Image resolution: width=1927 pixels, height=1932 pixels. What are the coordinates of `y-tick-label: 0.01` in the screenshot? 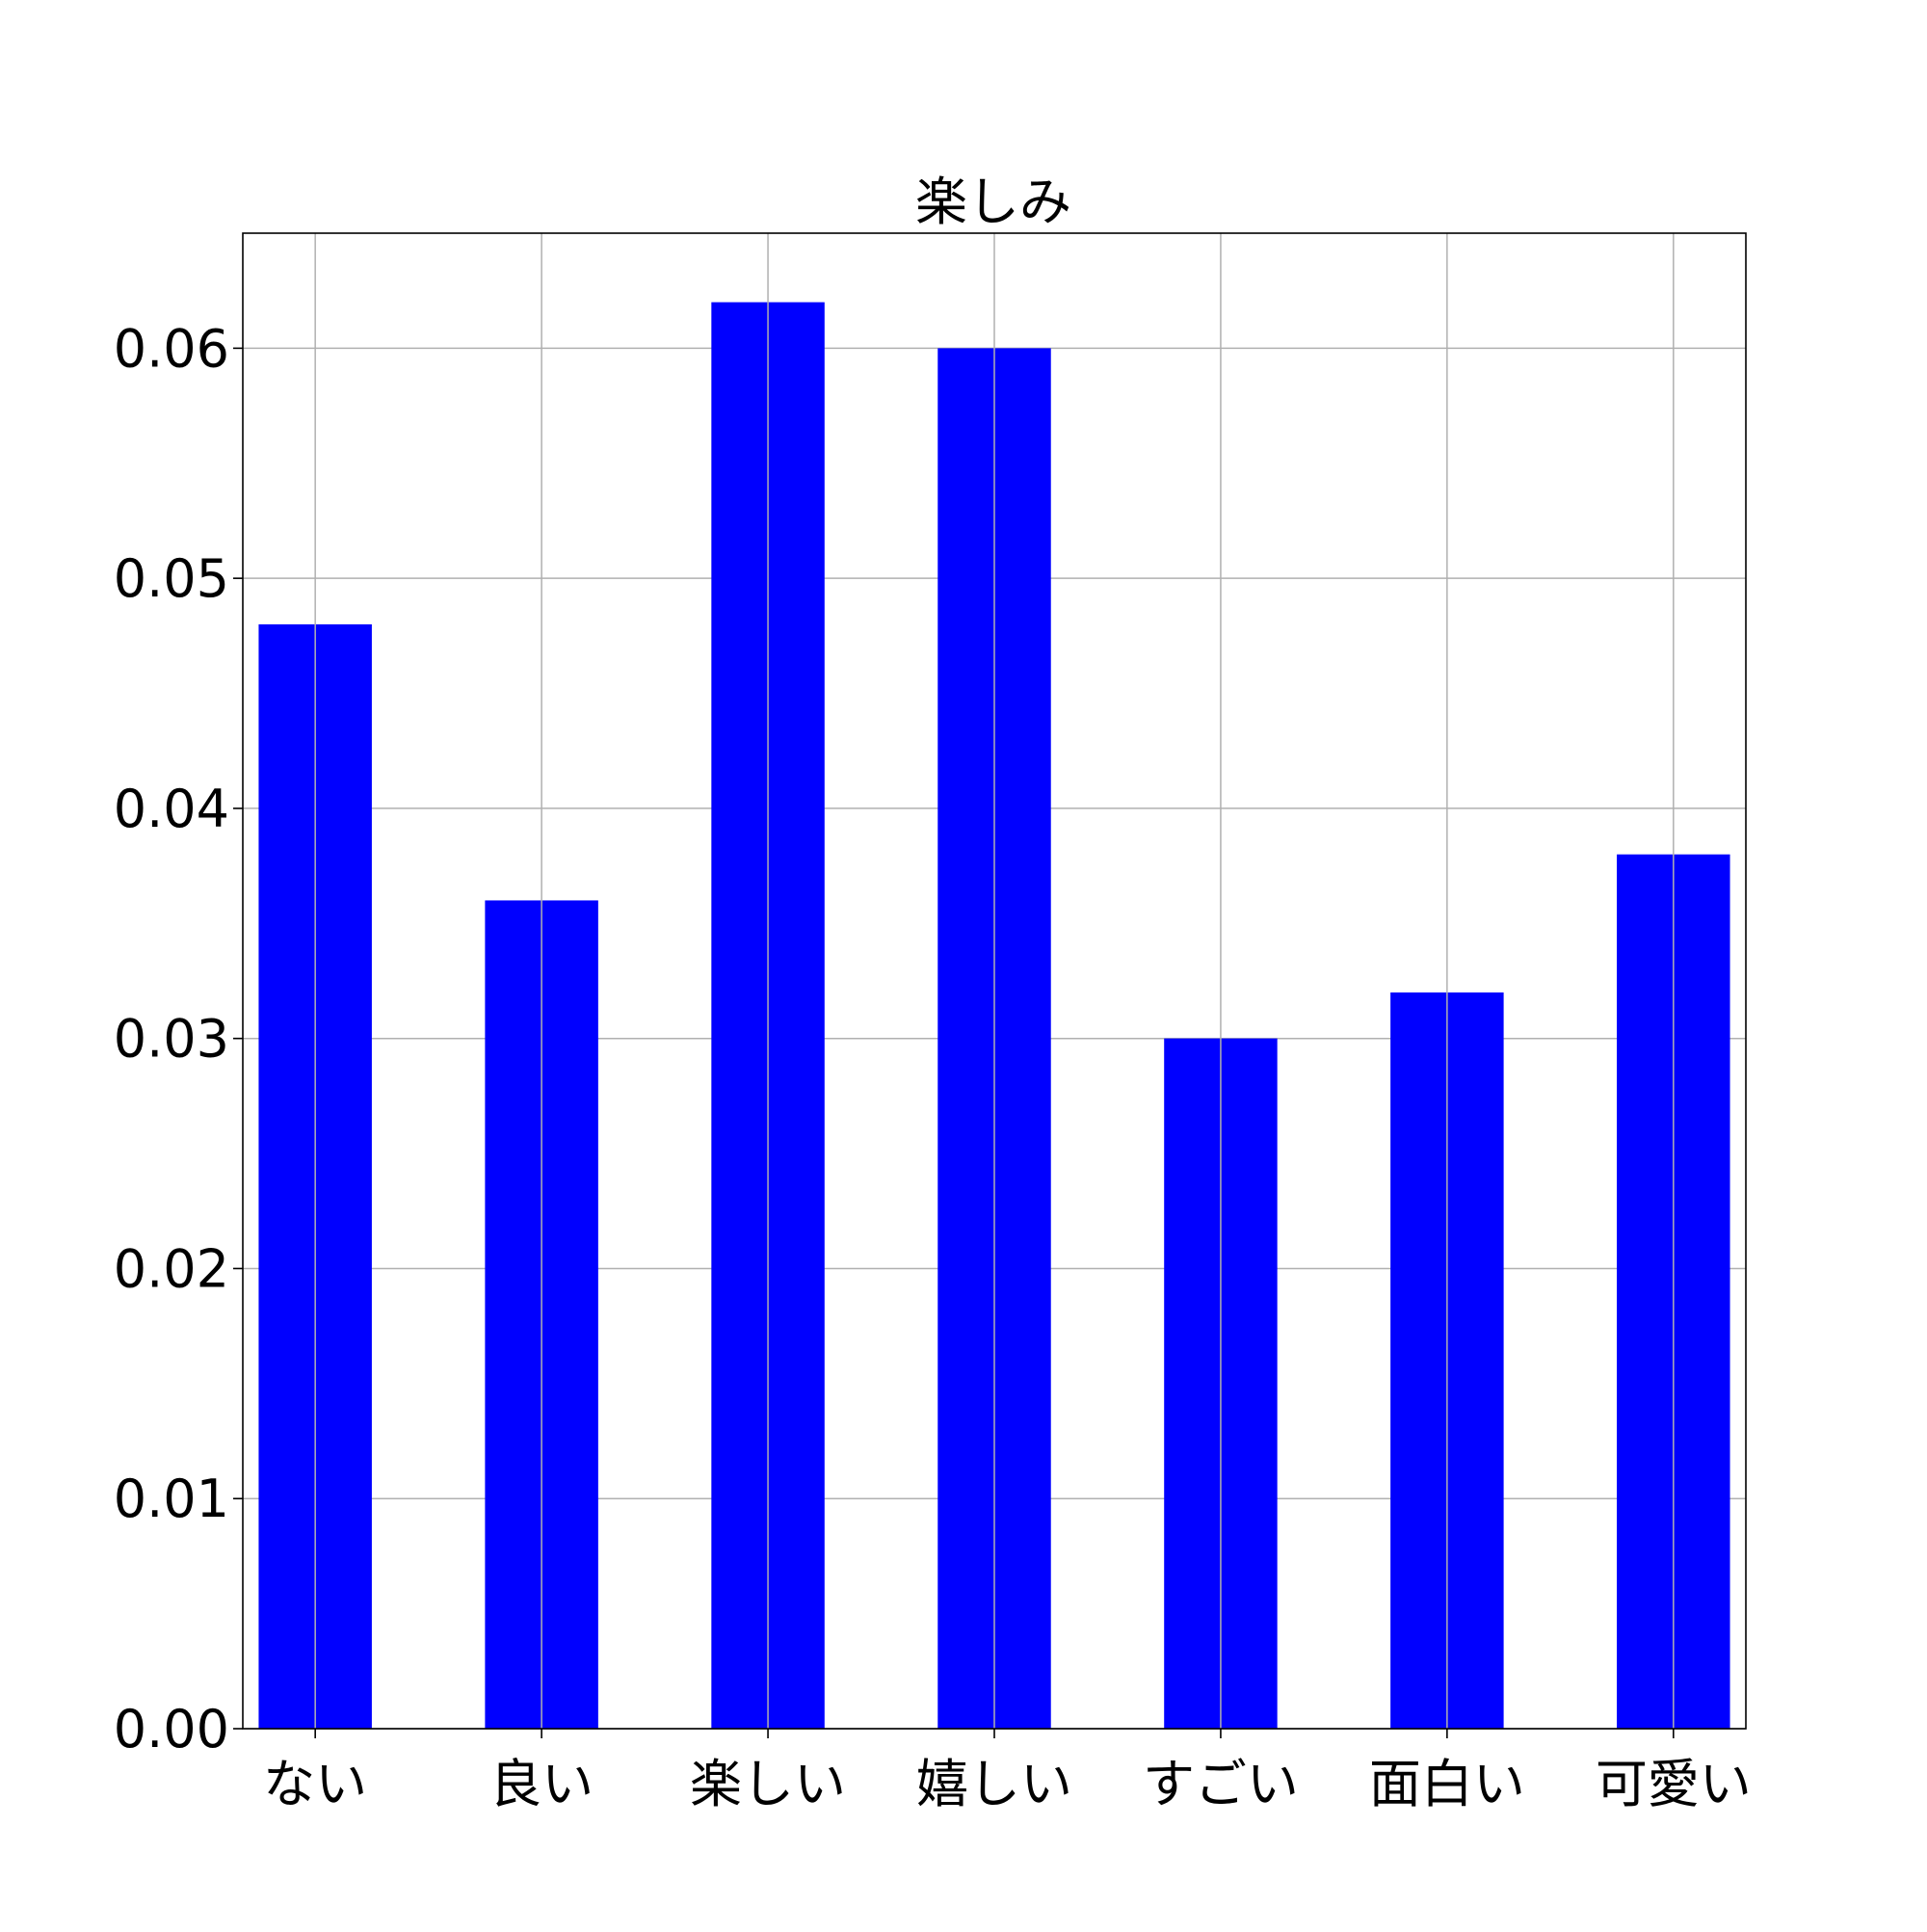 It's located at (171, 1499).